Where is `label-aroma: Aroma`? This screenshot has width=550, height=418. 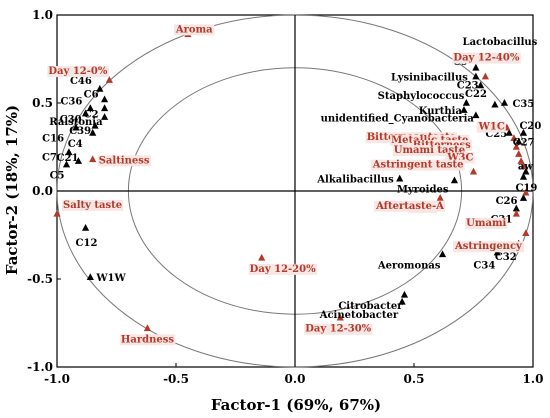 label-aroma: Aroma is located at coordinates (194, 29).